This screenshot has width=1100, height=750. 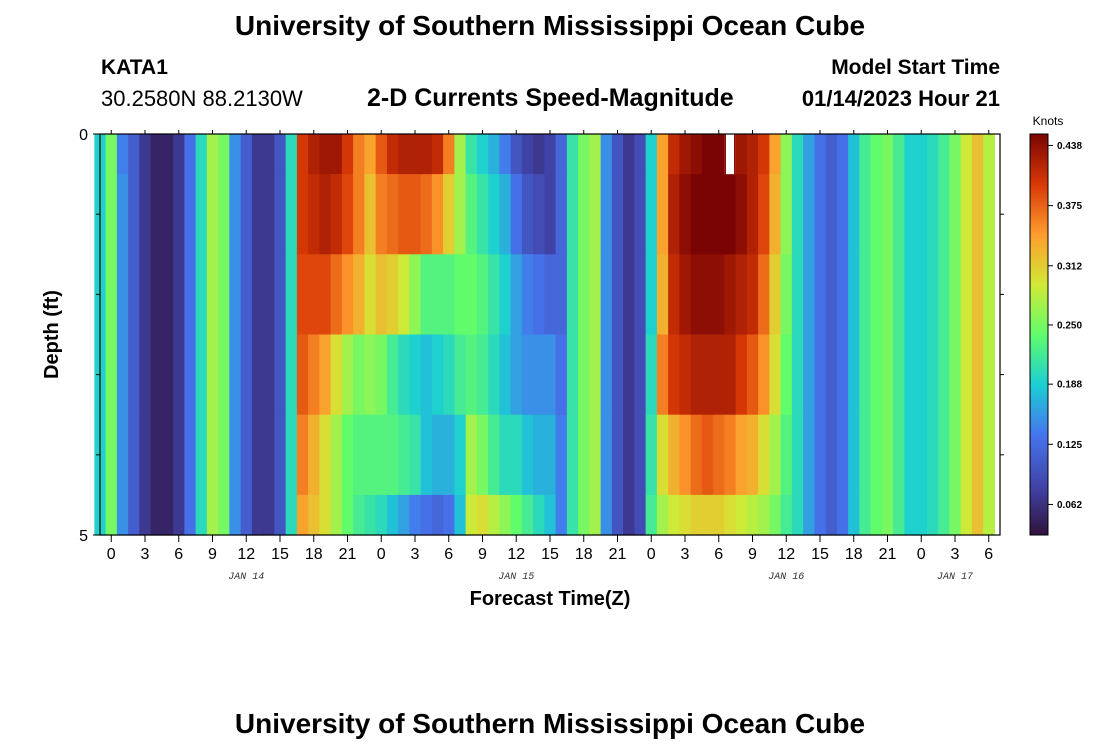 I want to click on x-tick-label: 9, so click(x=212, y=554).